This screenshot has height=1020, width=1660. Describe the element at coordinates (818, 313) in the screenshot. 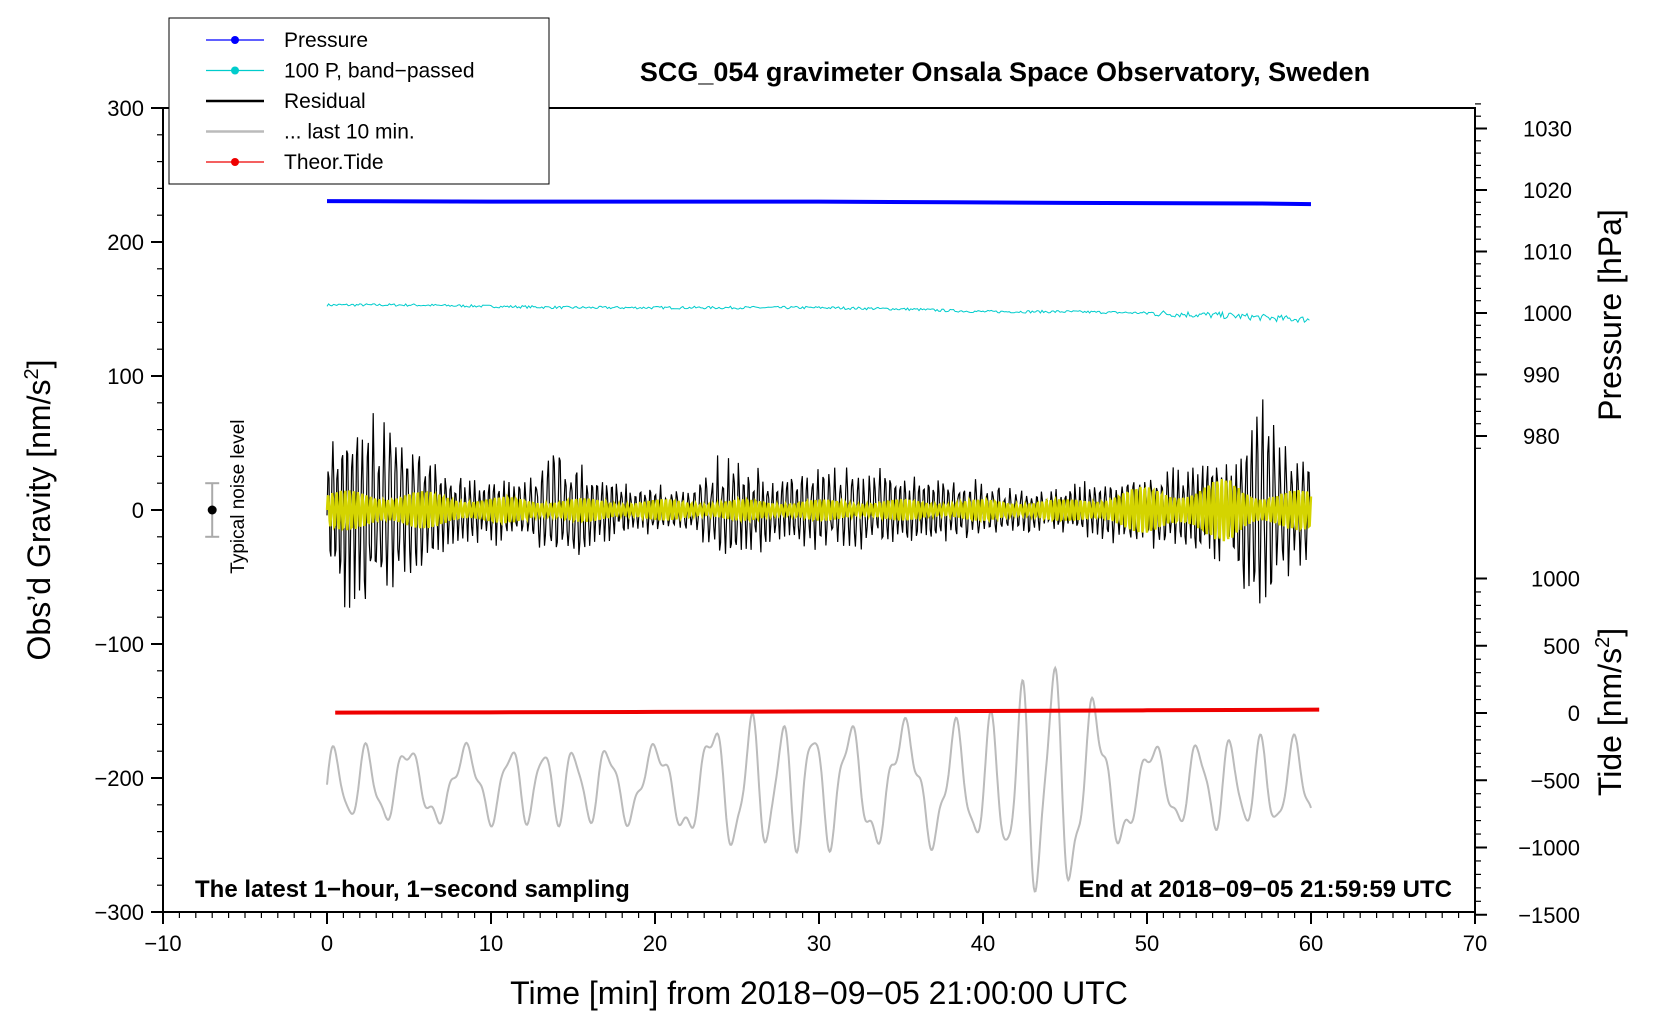

I see `bandpassed-pressure-line` at that location.